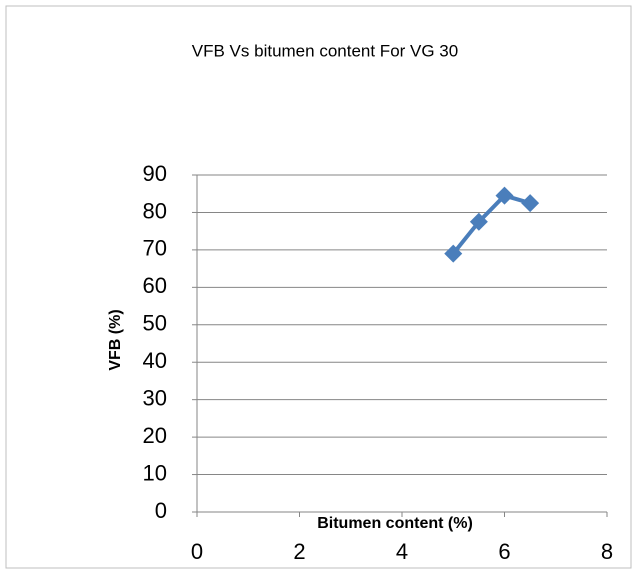  What do you see at coordinates (155, 248) in the screenshot?
I see `y-tick-label: 70` at bounding box center [155, 248].